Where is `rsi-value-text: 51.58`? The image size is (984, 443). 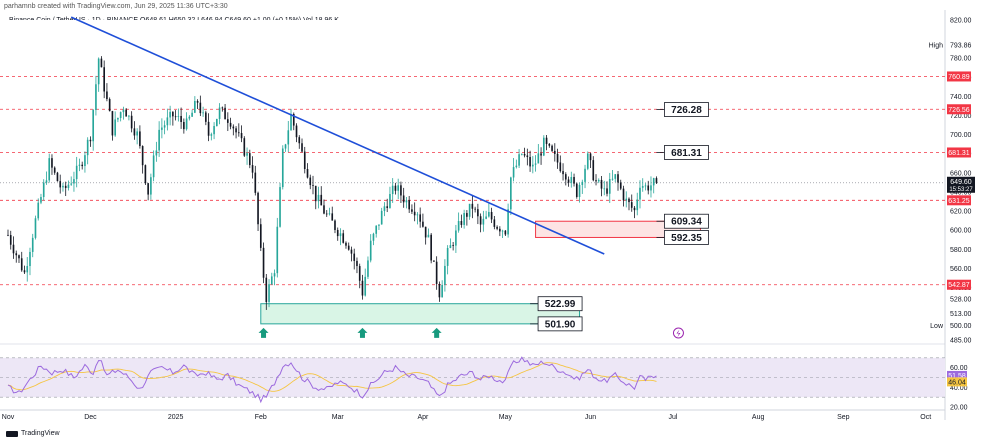 rsi-value-text: 51.58 is located at coordinates (957, 376).